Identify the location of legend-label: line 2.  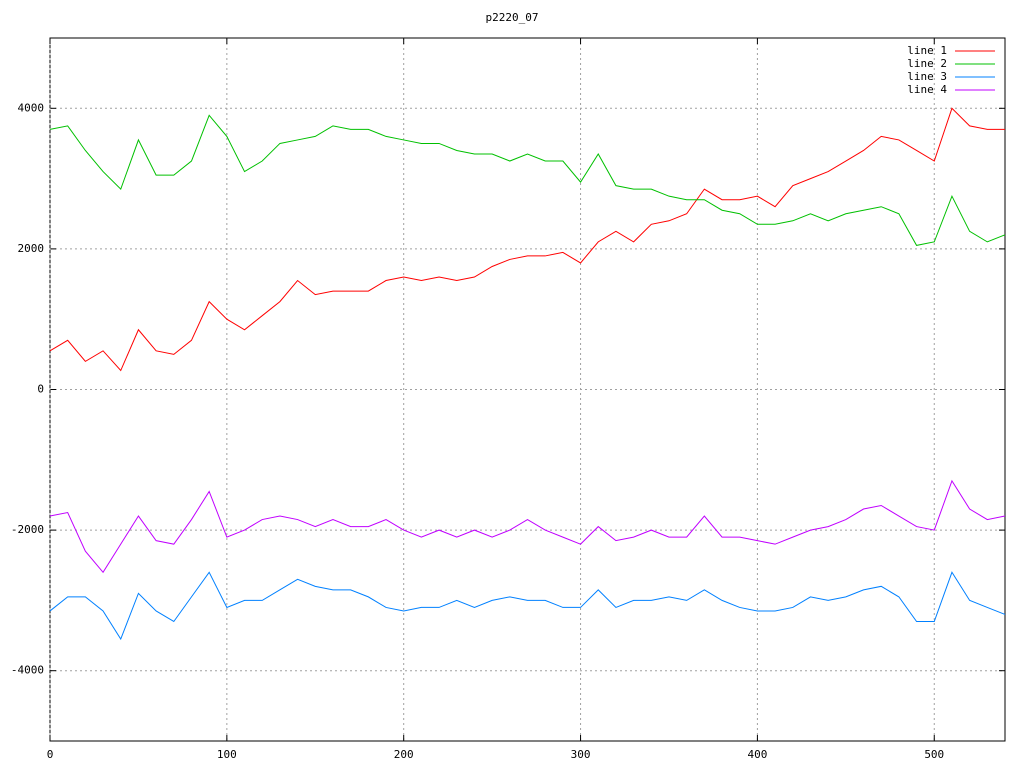
(927, 63).